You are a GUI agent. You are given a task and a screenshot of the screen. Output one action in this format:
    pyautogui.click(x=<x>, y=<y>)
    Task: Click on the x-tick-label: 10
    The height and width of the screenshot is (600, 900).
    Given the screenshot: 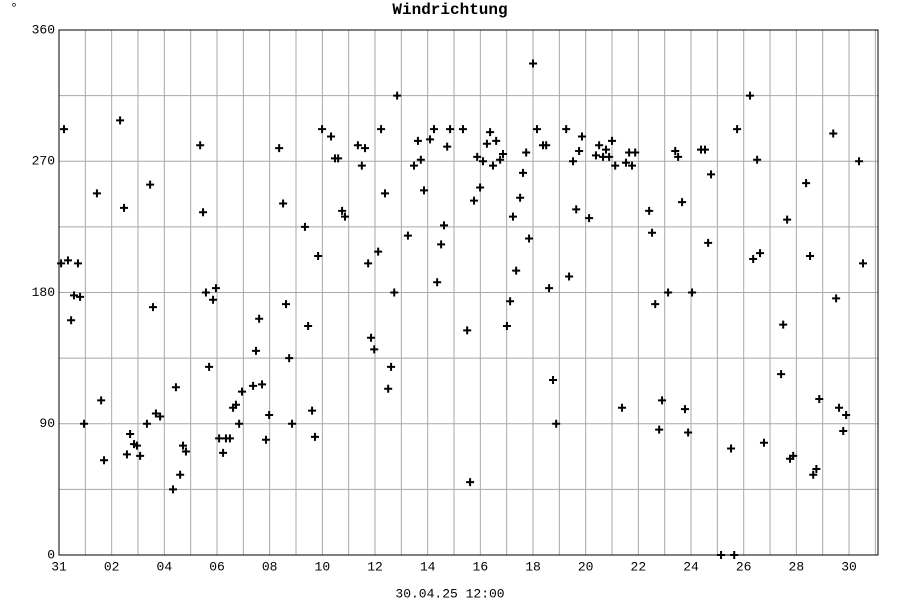 What is the action you would take?
    pyautogui.click(x=323, y=566)
    